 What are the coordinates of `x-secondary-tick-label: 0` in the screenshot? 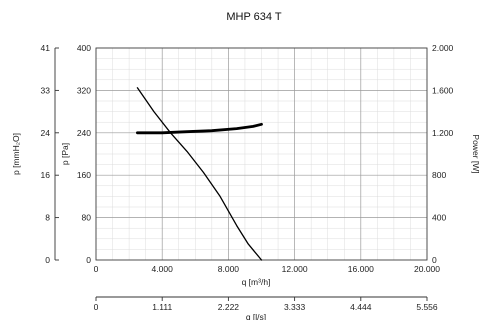 It's located at (96, 307).